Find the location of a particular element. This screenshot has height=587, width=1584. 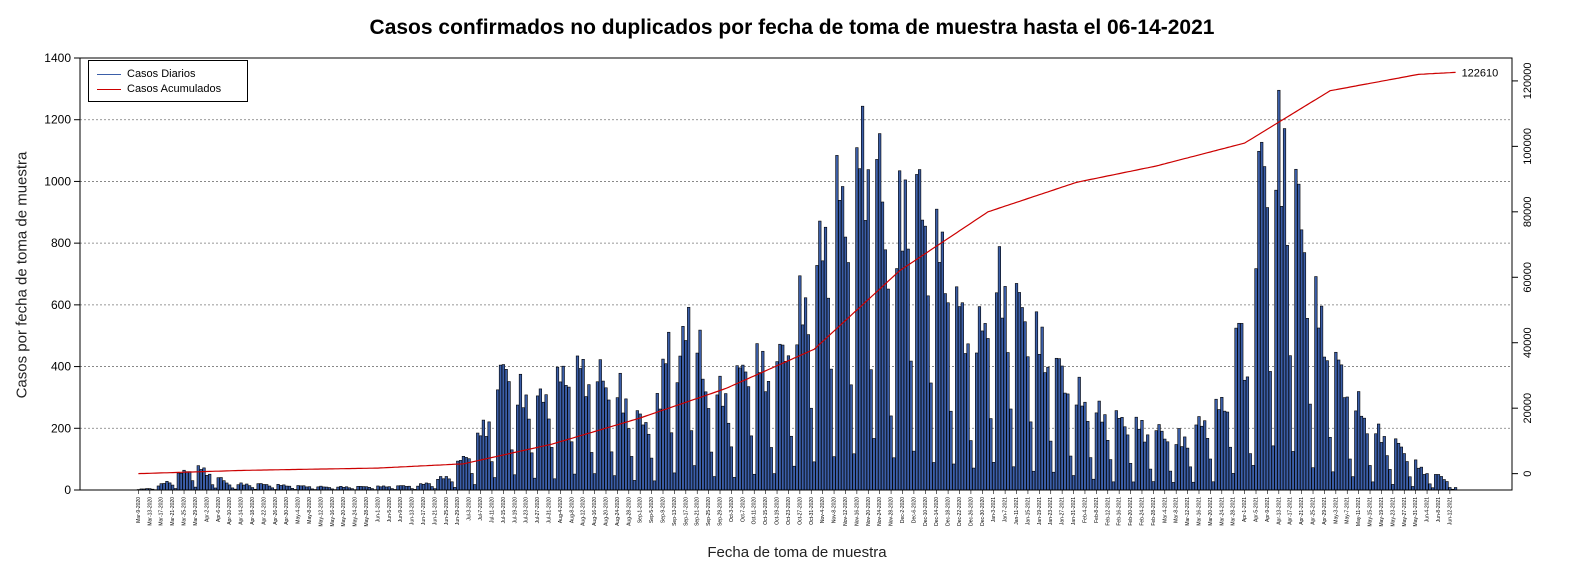

x-tick-label: May-15-2021 is located at coordinates (1371, 512).